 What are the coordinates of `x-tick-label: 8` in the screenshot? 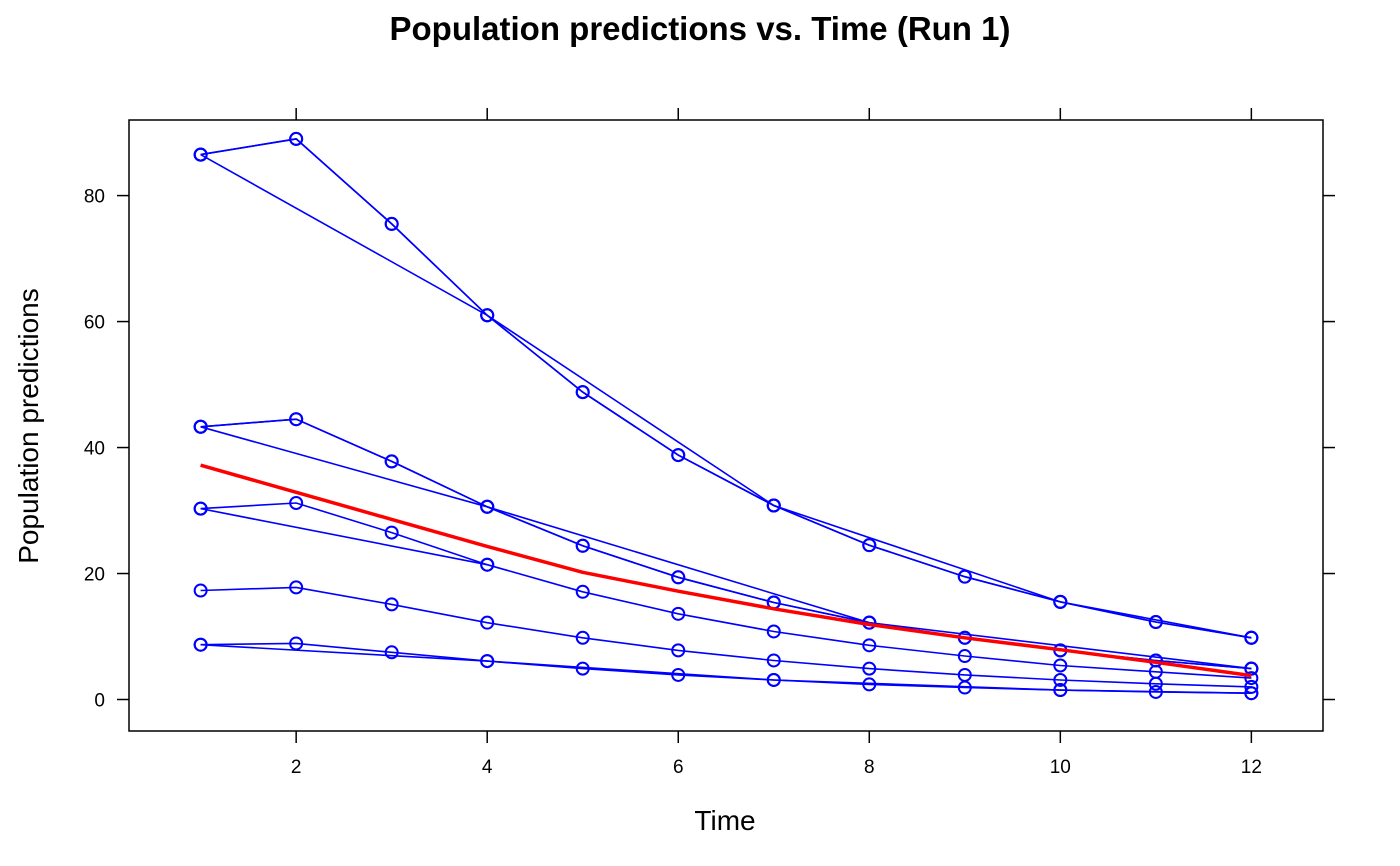 It's located at (869, 767).